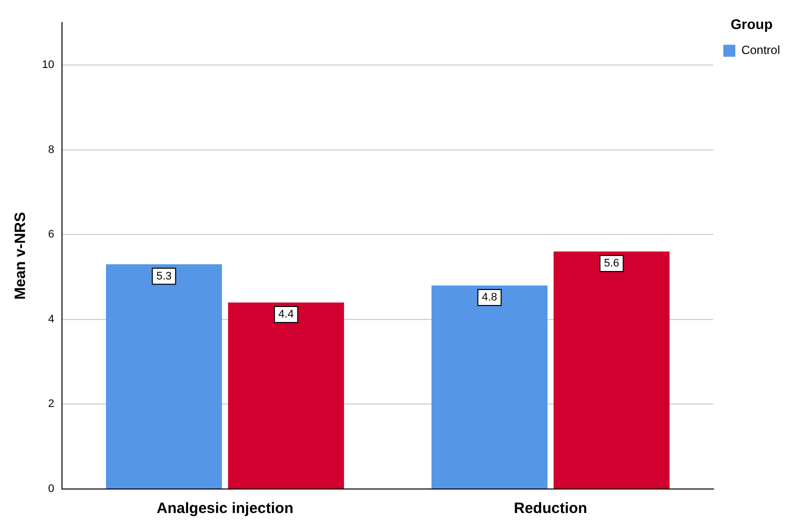 This screenshot has width=803, height=529. What do you see at coordinates (551, 509) in the screenshot?
I see `x-tick-label: Reduction` at bounding box center [551, 509].